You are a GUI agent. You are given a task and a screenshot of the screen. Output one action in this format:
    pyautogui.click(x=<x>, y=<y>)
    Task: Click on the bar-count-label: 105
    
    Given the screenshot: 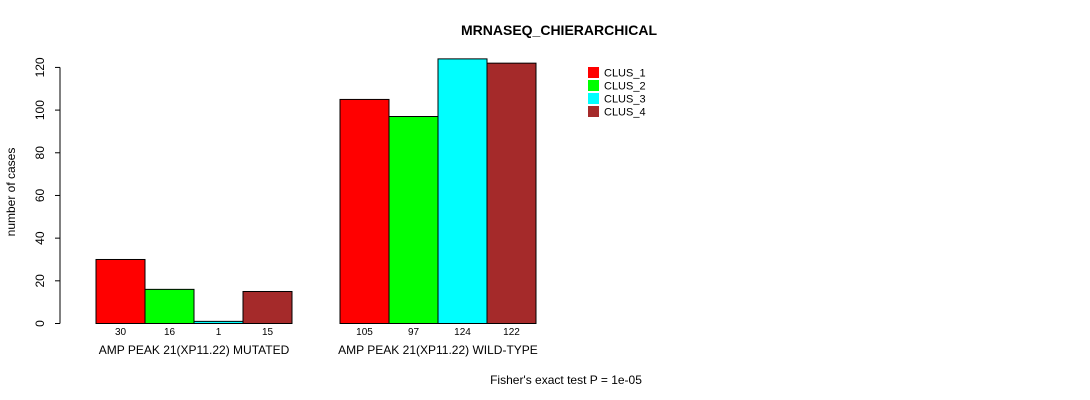 What is the action you would take?
    pyautogui.click(x=364, y=332)
    